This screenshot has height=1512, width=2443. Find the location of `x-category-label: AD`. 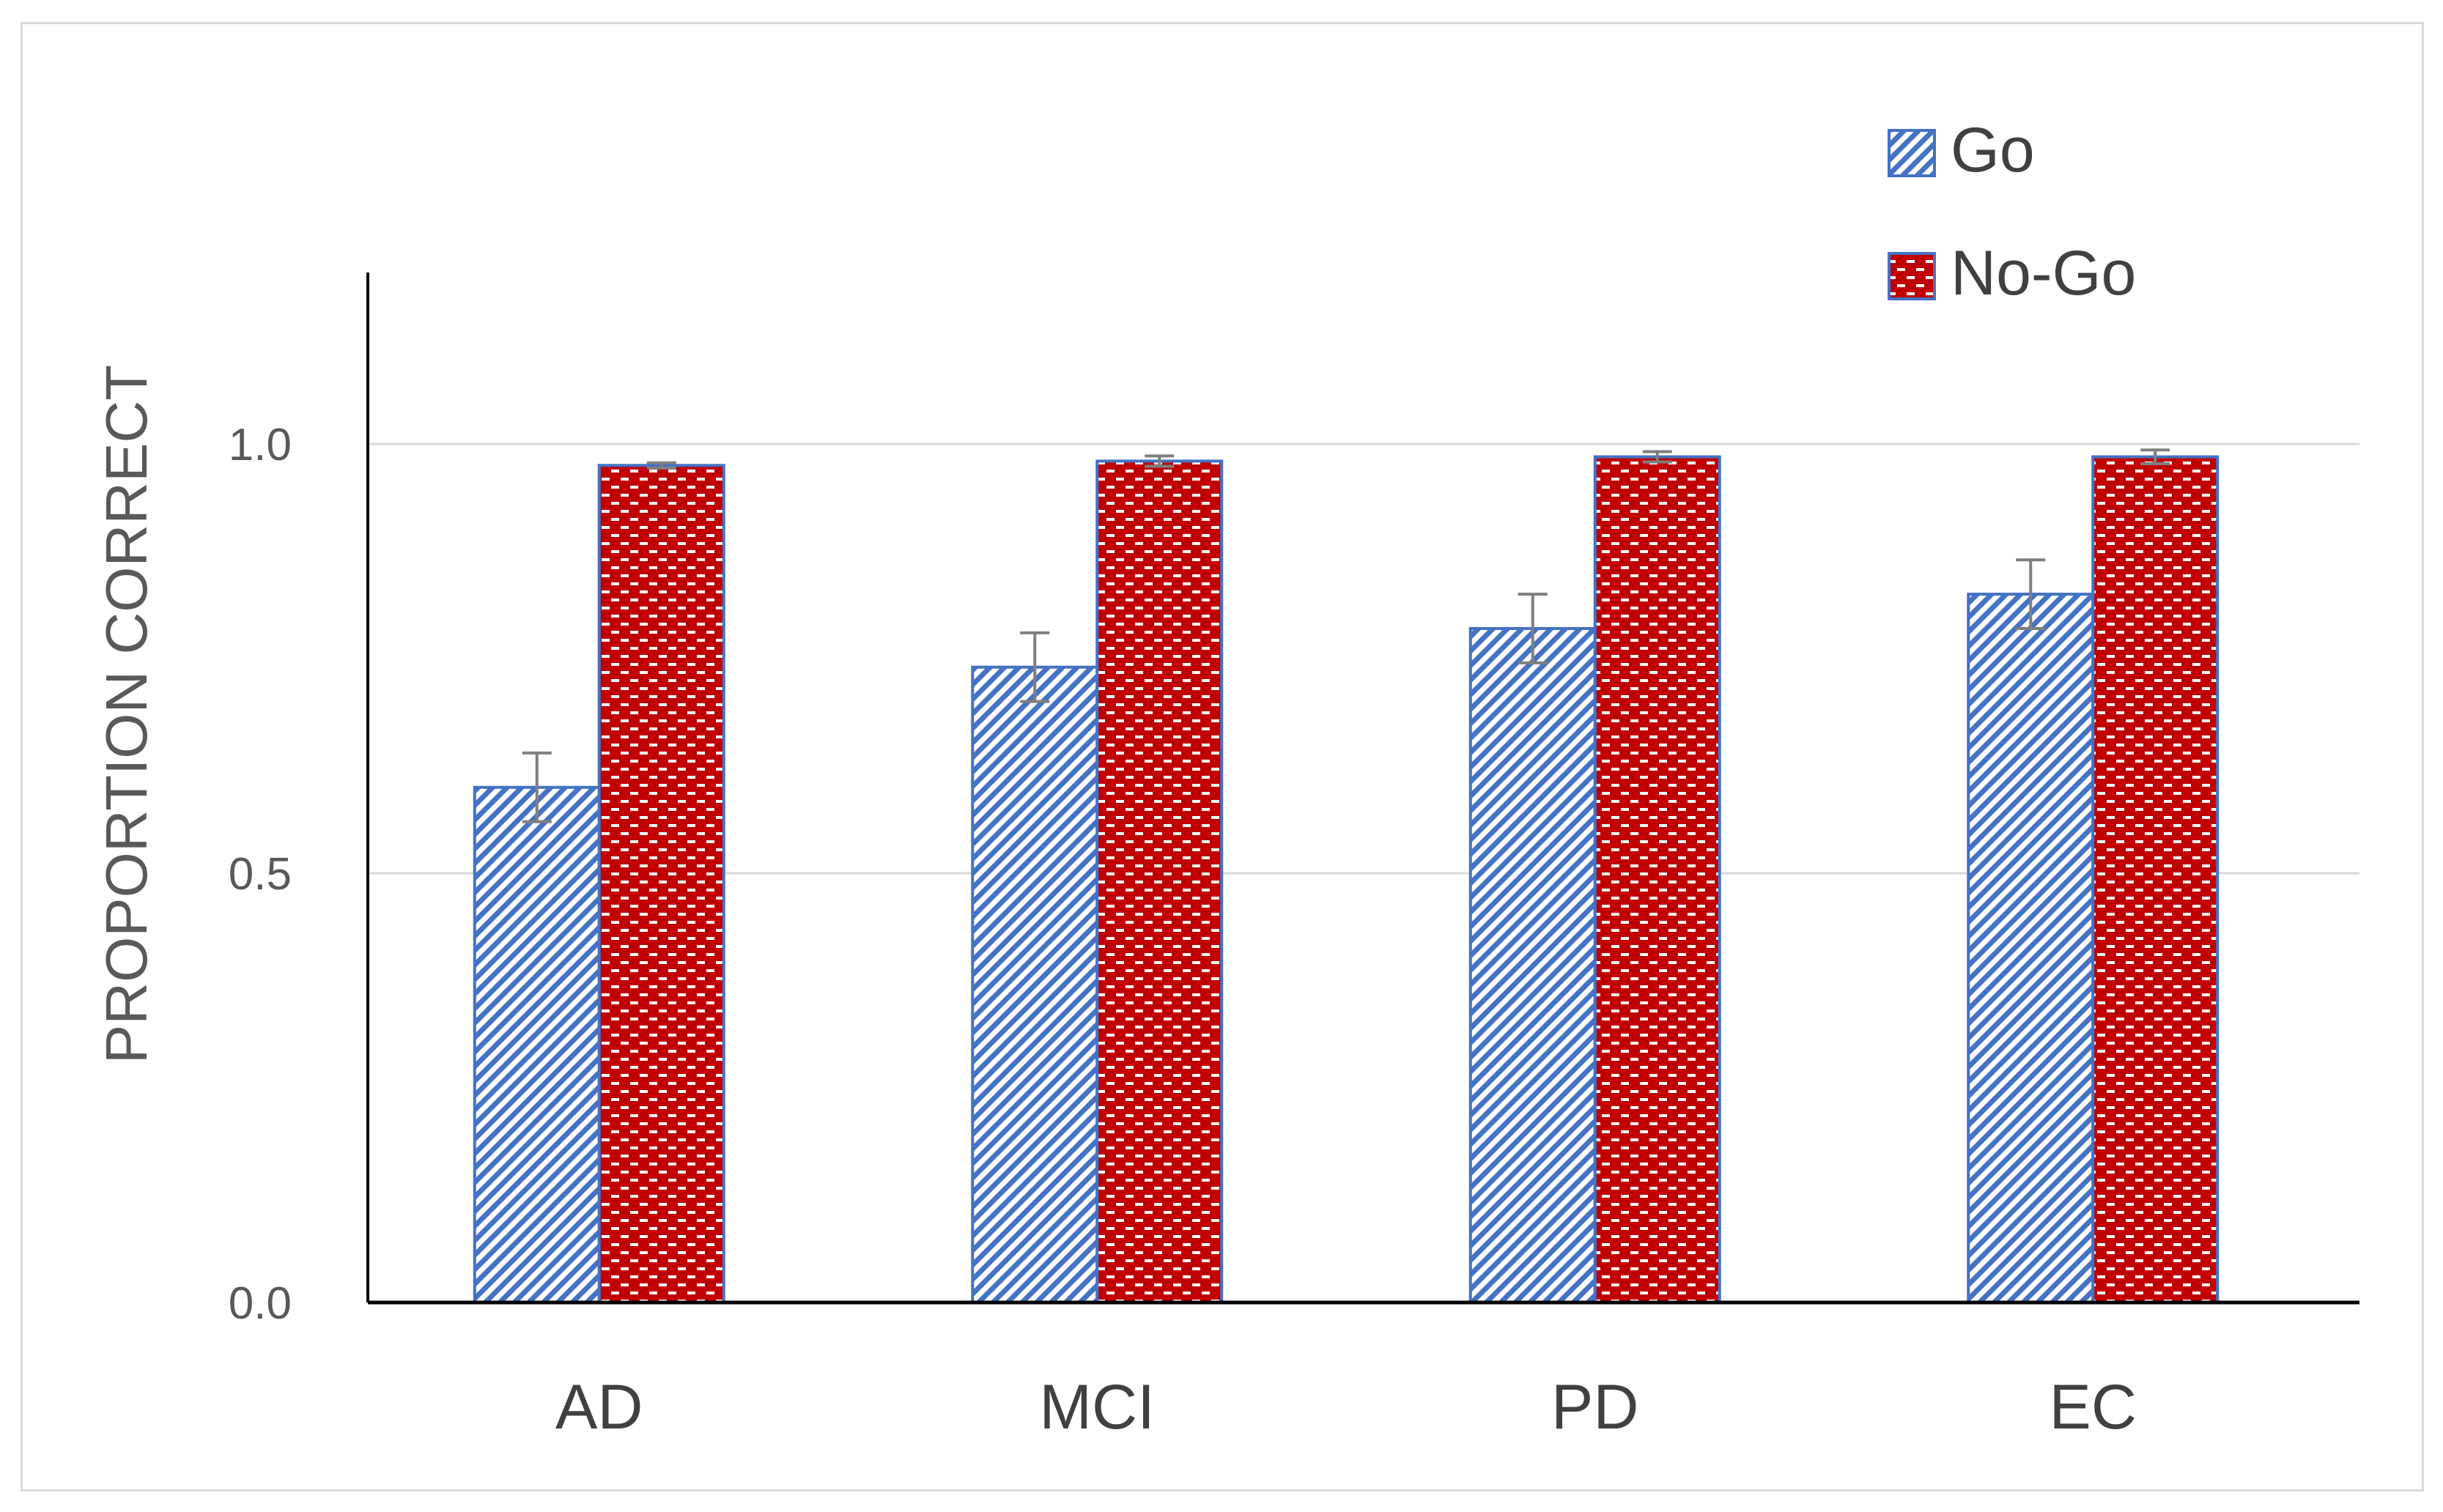

x-category-label: AD is located at coordinates (599, 1407).